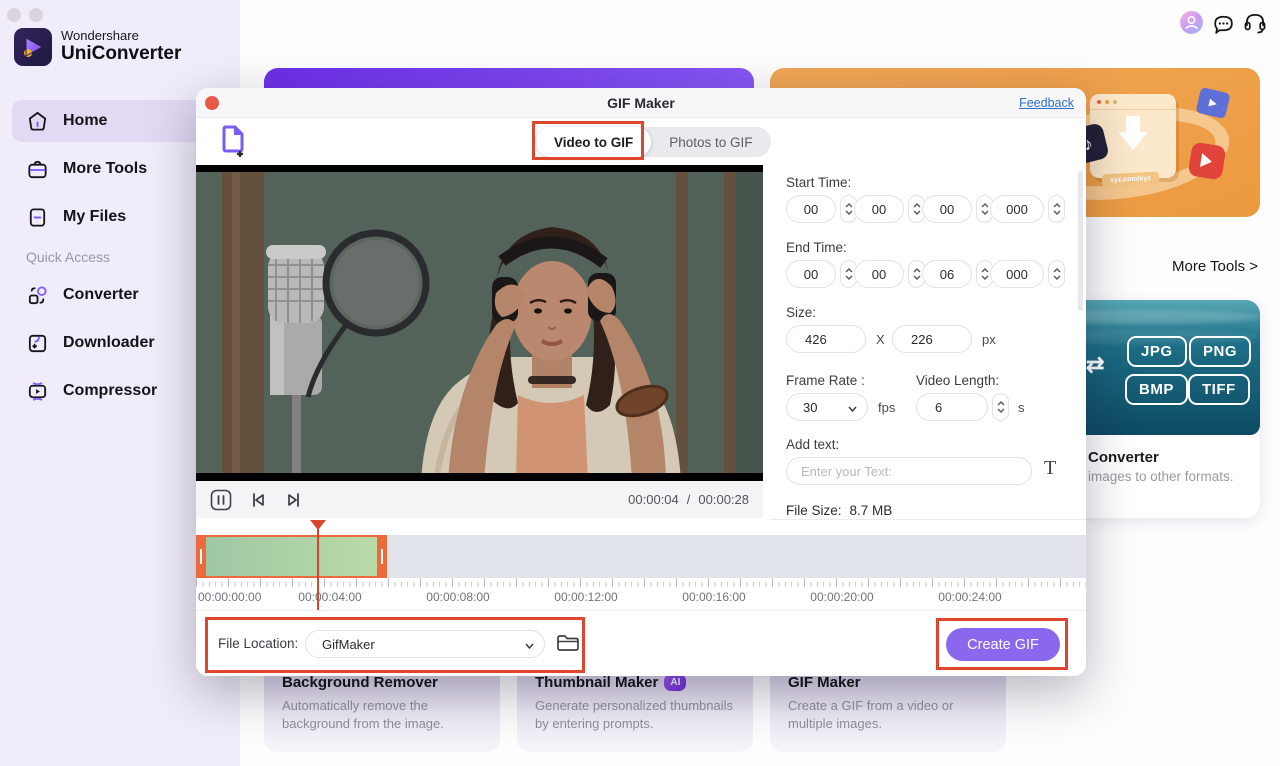  I want to click on size-width-input, so click(826, 339).